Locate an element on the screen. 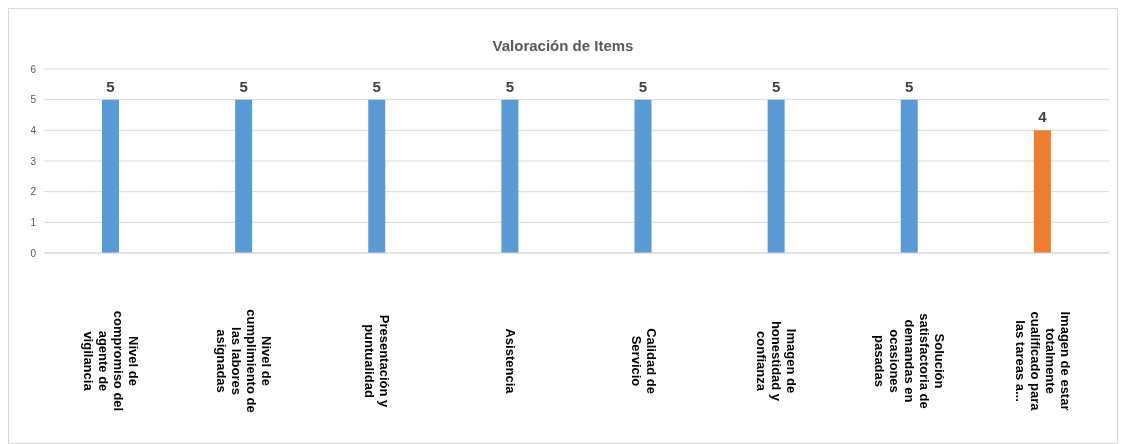  chart-title: Valoración de Items is located at coordinates (563, 45).